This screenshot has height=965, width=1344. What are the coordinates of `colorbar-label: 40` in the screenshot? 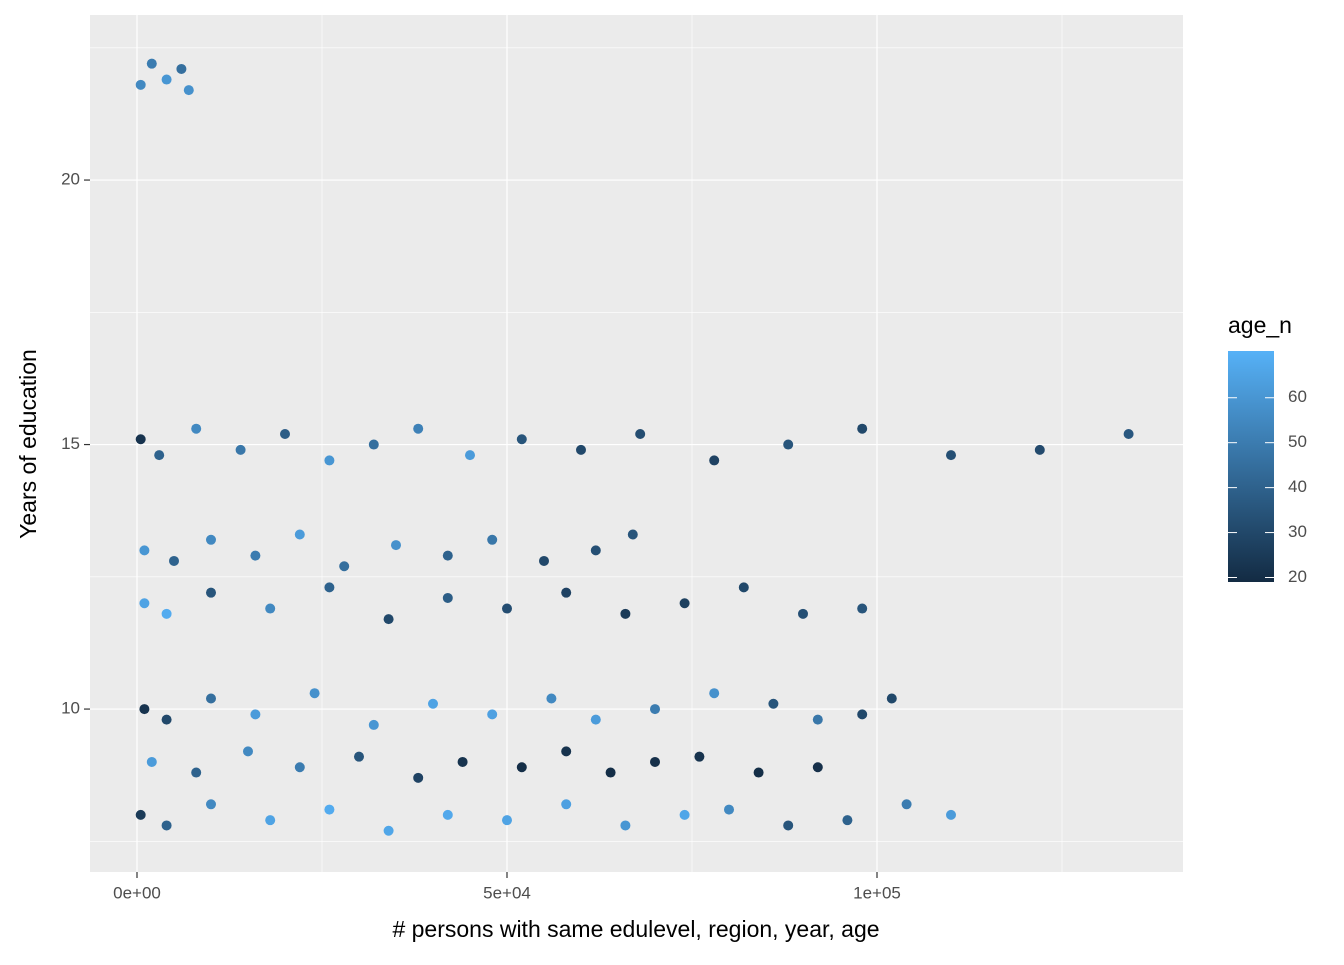 It's located at (1297, 486).